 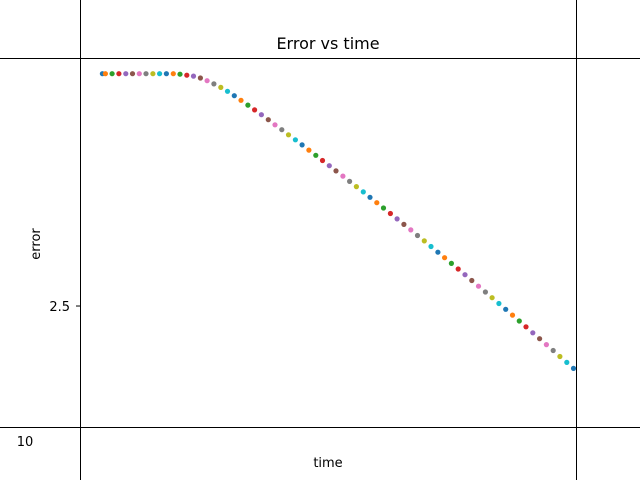 I want to click on x-tick-label: 10, so click(x=25, y=442).